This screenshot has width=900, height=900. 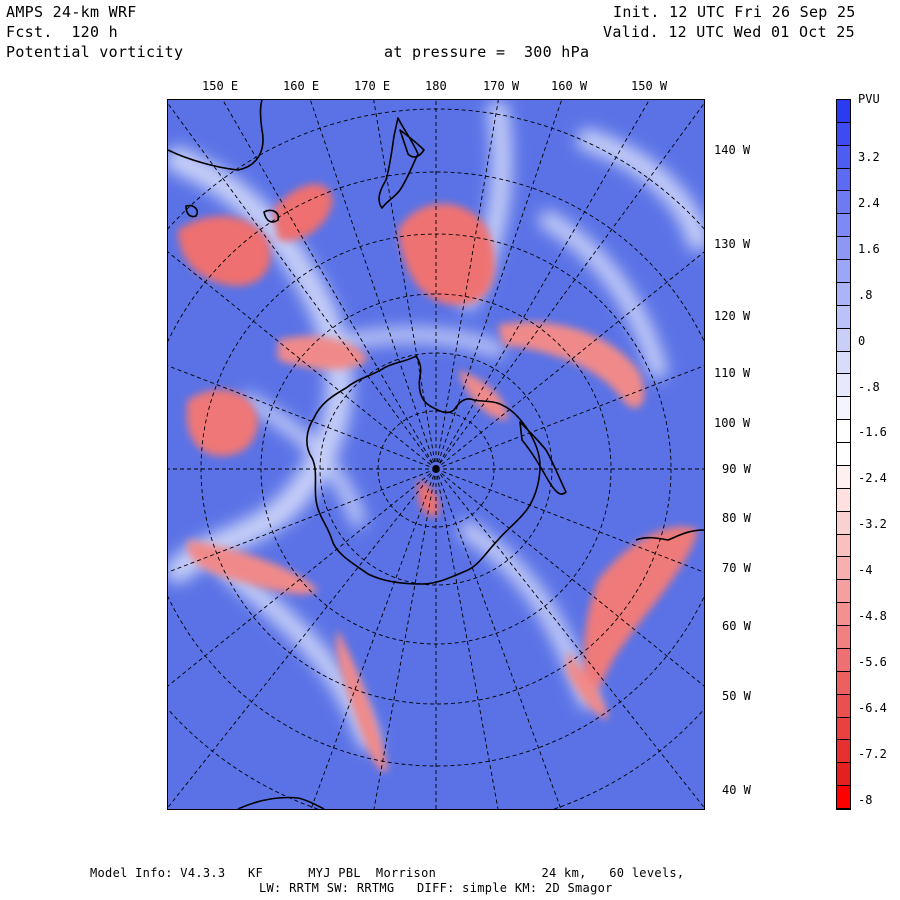 I want to click on colorbar-tick-label: -2.4, so click(x=872, y=478).